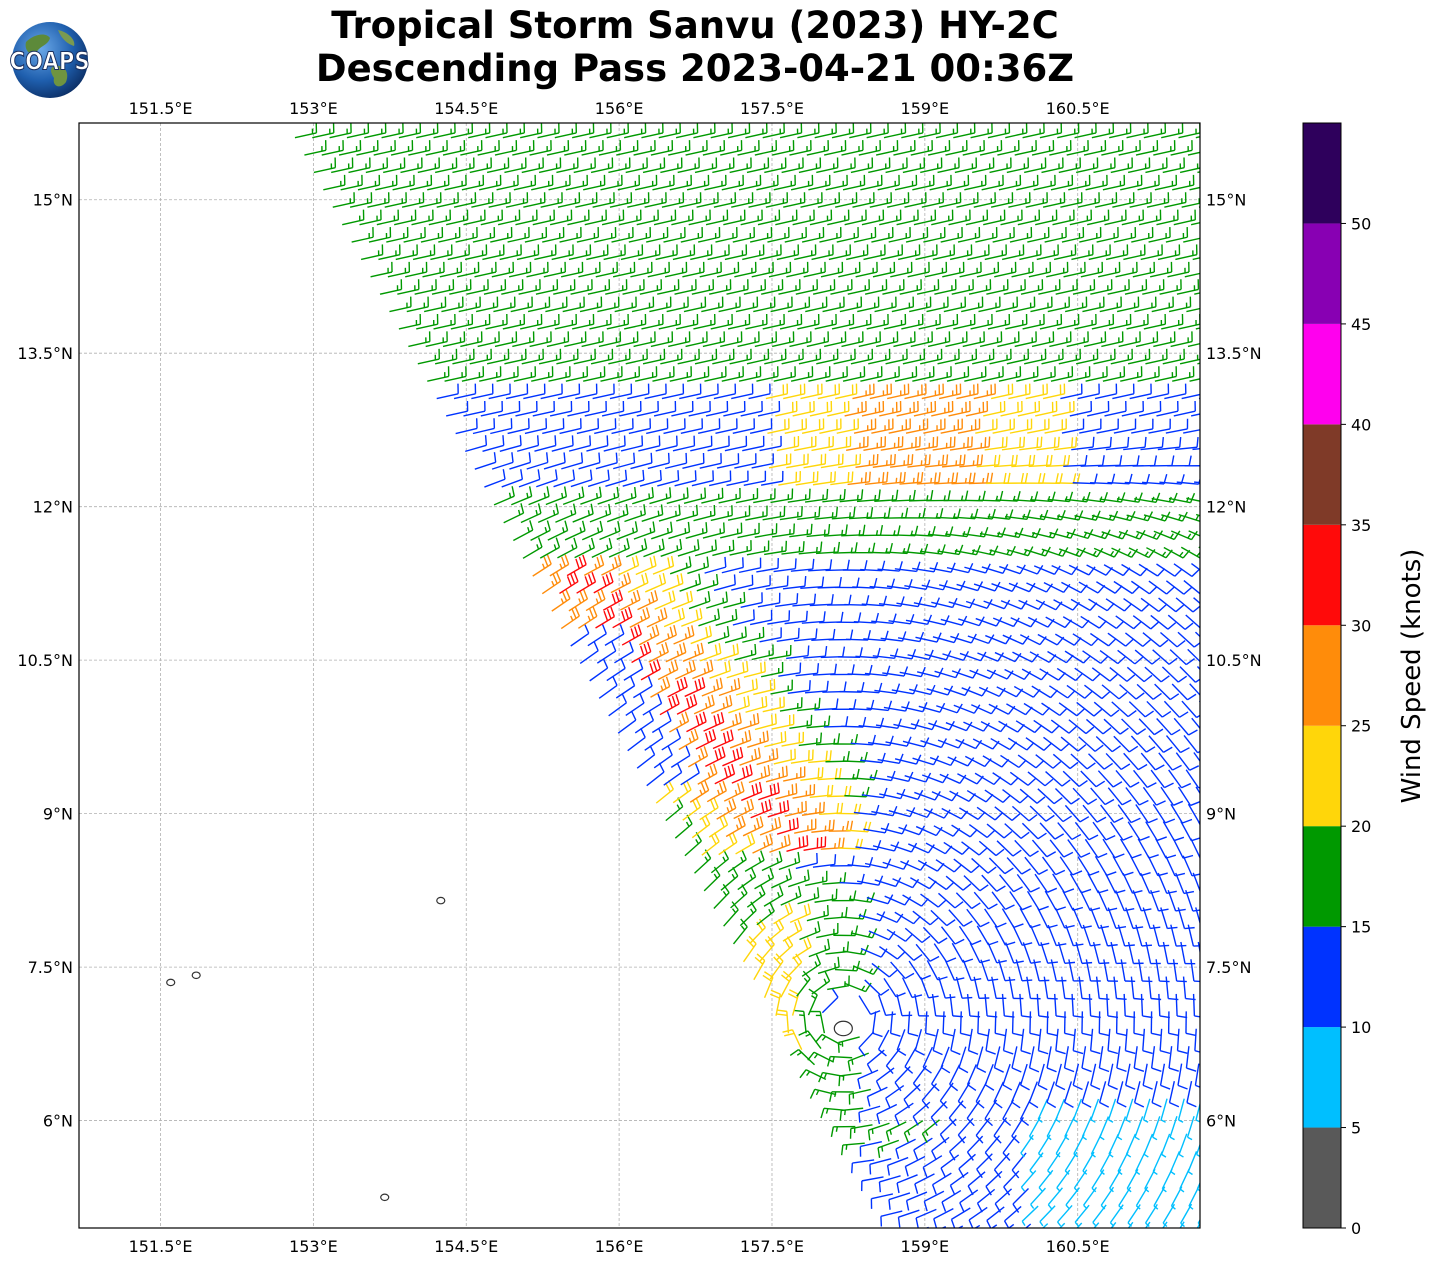 This screenshot has width=1440, height=1264. Describe the element at coordinates (1361, 525) in the screenshot. I see `colorbar-tick-label: 35` at that location.